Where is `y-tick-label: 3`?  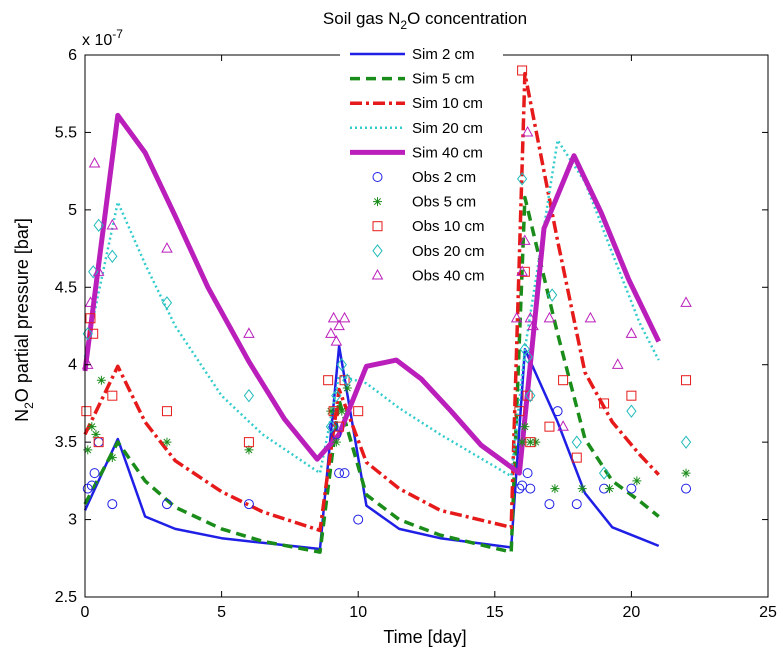
y-tick-label: 3 is located at coordinates (72, 520).